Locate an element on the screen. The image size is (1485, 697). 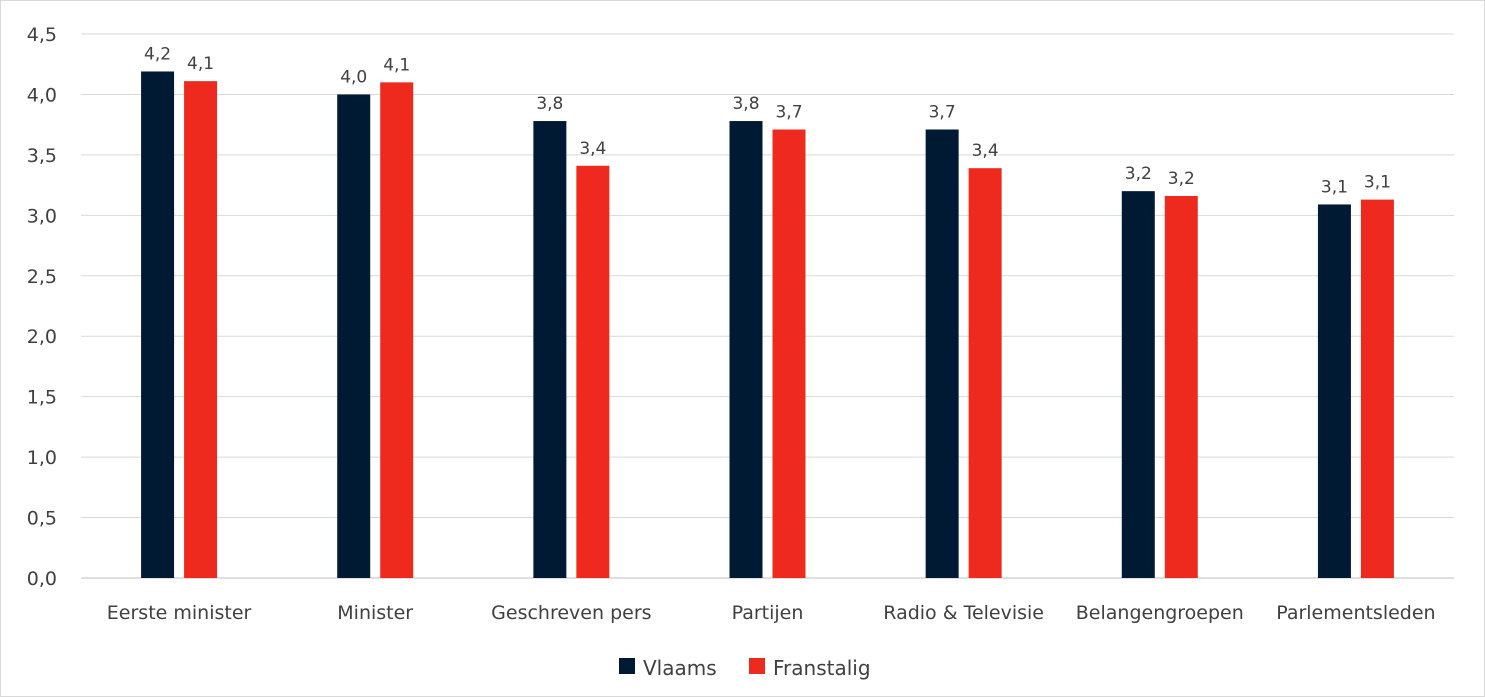
category-label: Radio & Televisie is located at coordinates (963, 613).